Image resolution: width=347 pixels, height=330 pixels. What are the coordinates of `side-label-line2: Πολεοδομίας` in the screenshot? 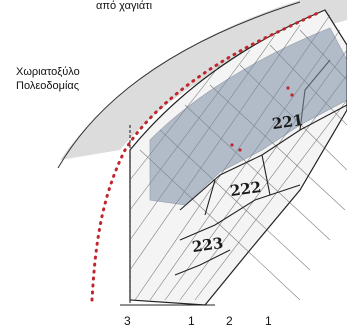 It's located at (48, 86).